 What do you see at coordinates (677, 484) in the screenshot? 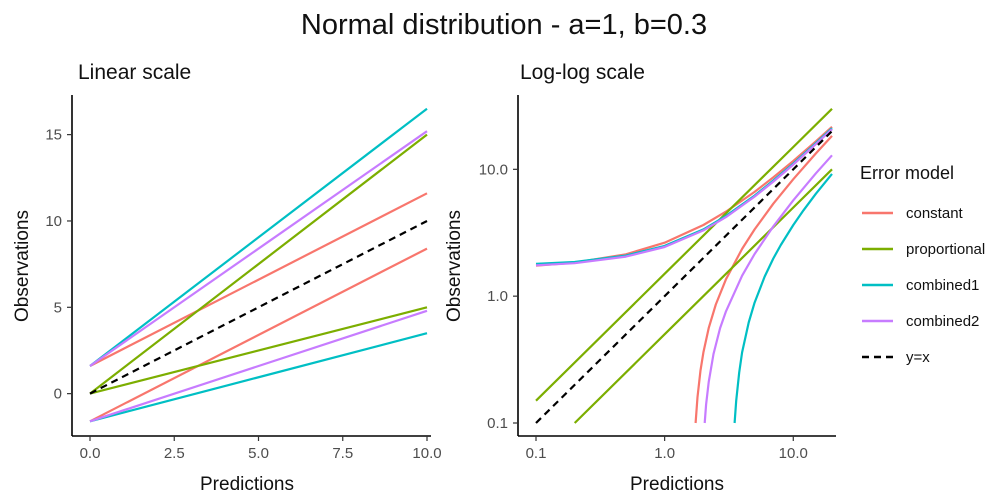
I see `loglog-x-axis-label: Predictions` at bounding box center [677, 484].